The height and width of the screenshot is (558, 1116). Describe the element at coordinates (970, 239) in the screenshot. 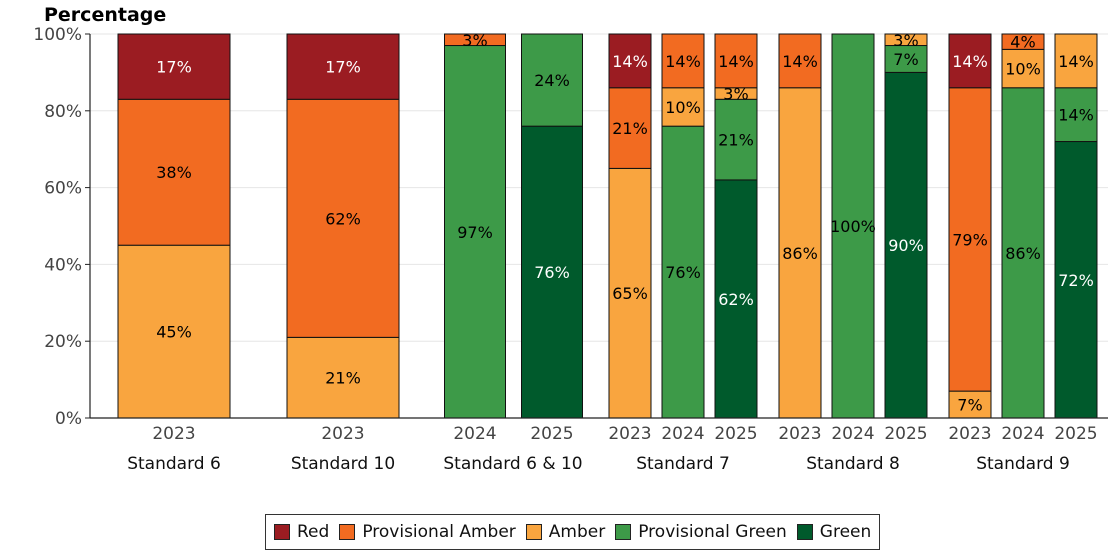

I see `data-label: 79%` at that location.